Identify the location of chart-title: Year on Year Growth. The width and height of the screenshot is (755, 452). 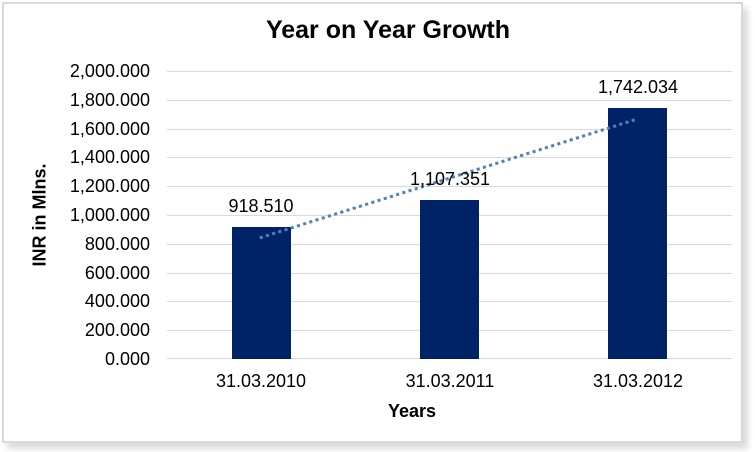
(388, 30).